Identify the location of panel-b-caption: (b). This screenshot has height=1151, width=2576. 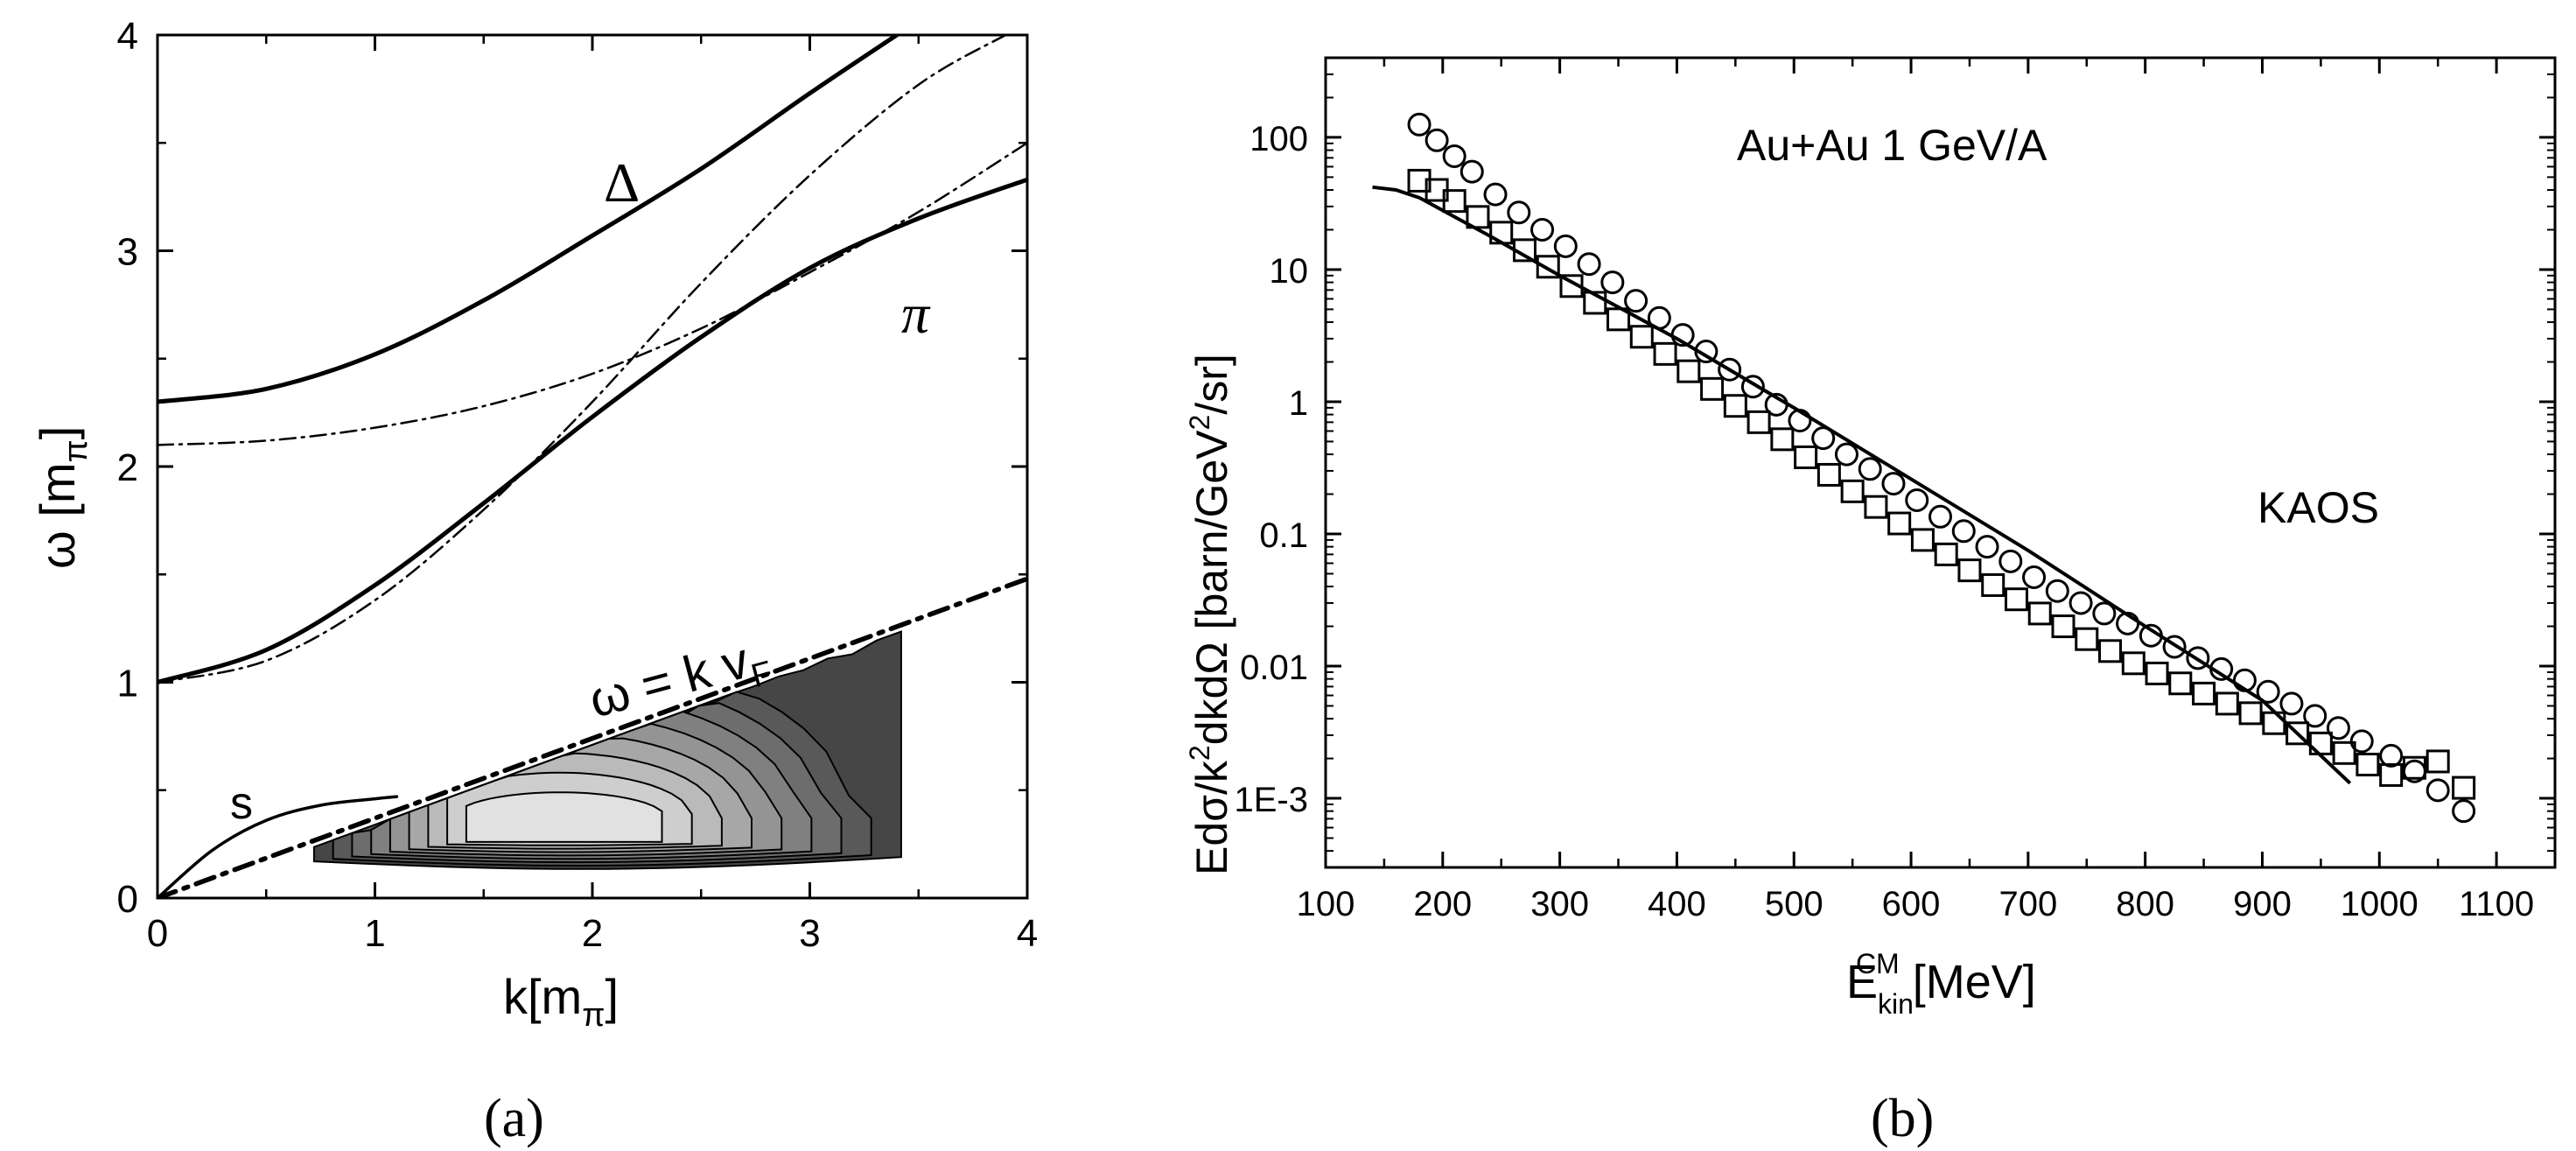
(1903, 1118).